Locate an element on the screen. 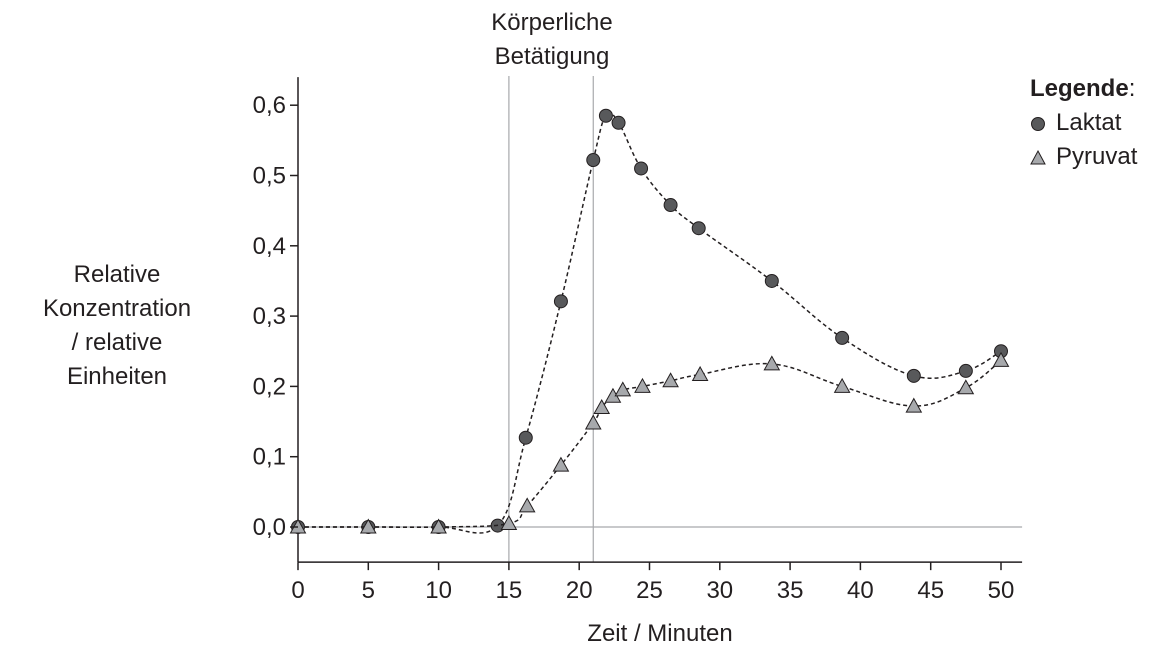  legend-item-laktat: Laktat is located at coordinates (1083, 123).